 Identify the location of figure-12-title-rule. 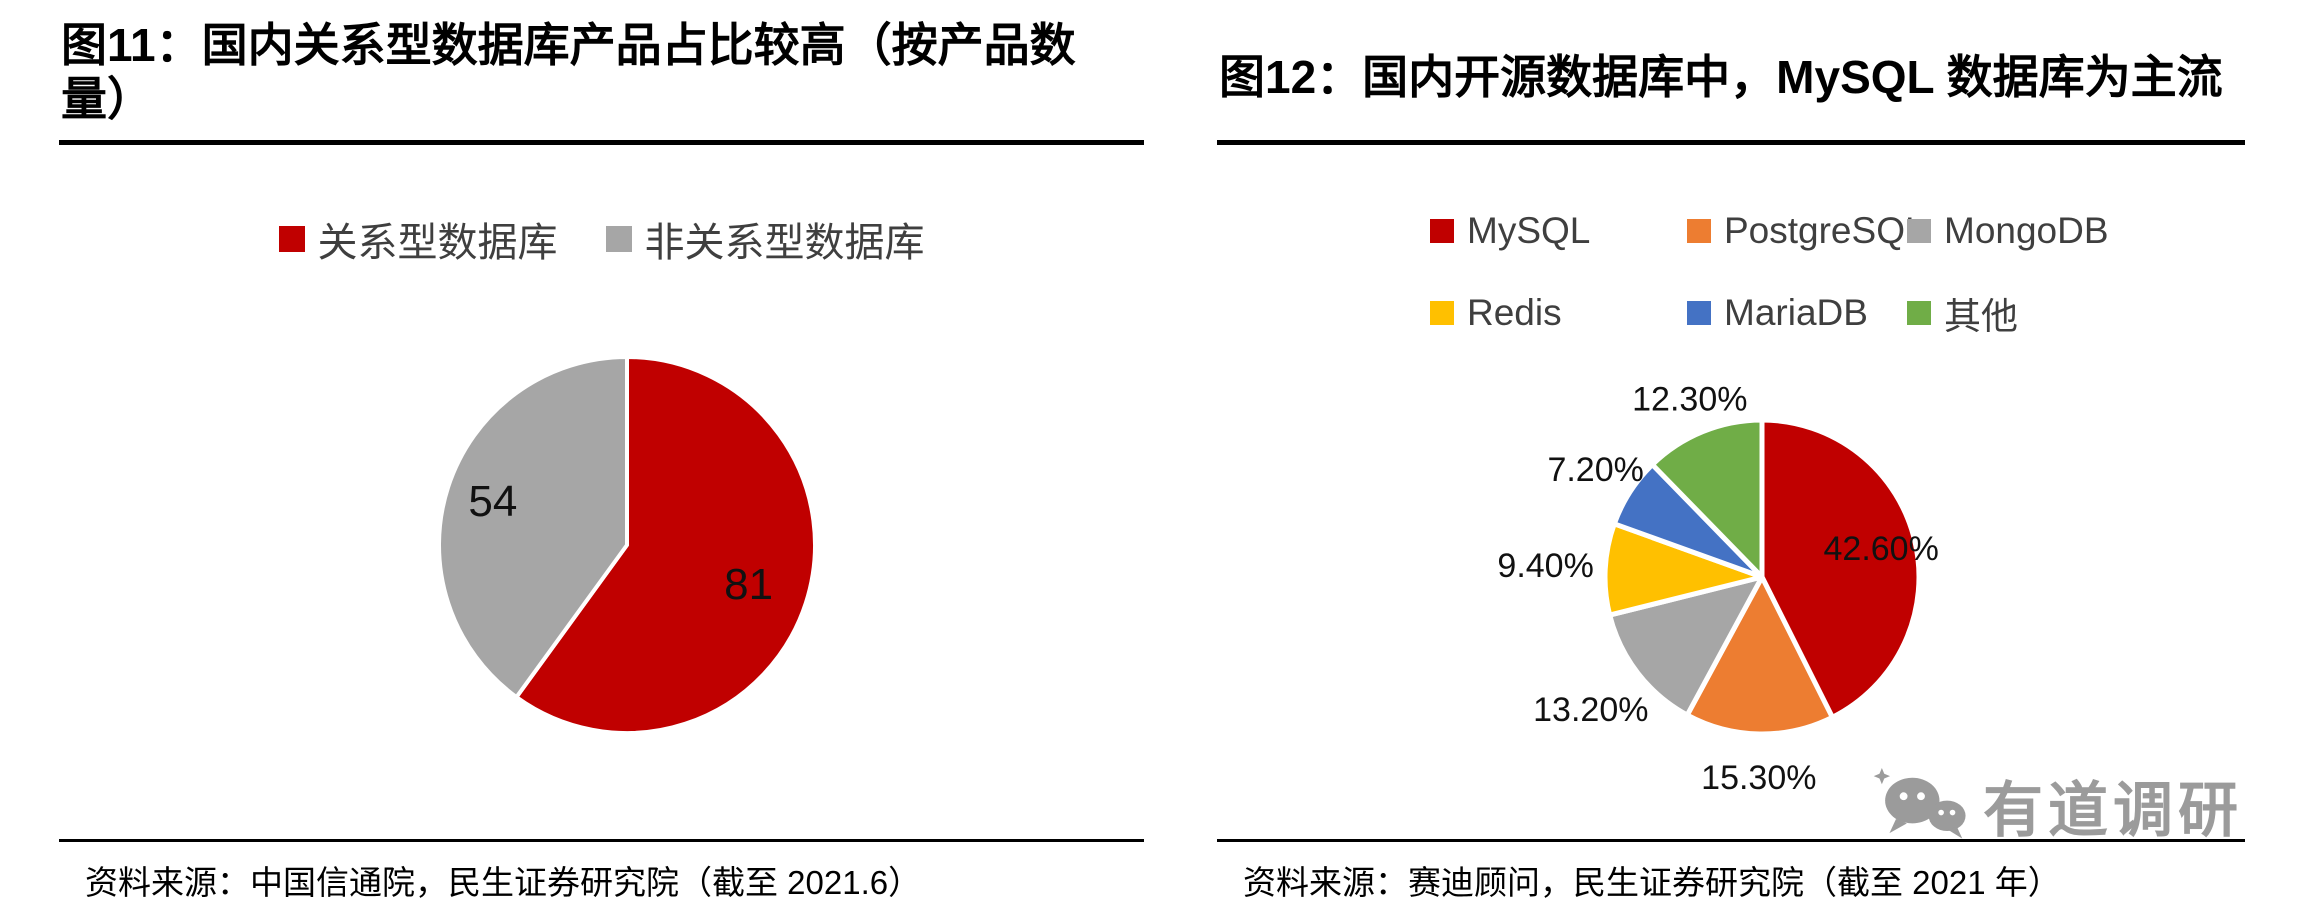
(1731, 142).